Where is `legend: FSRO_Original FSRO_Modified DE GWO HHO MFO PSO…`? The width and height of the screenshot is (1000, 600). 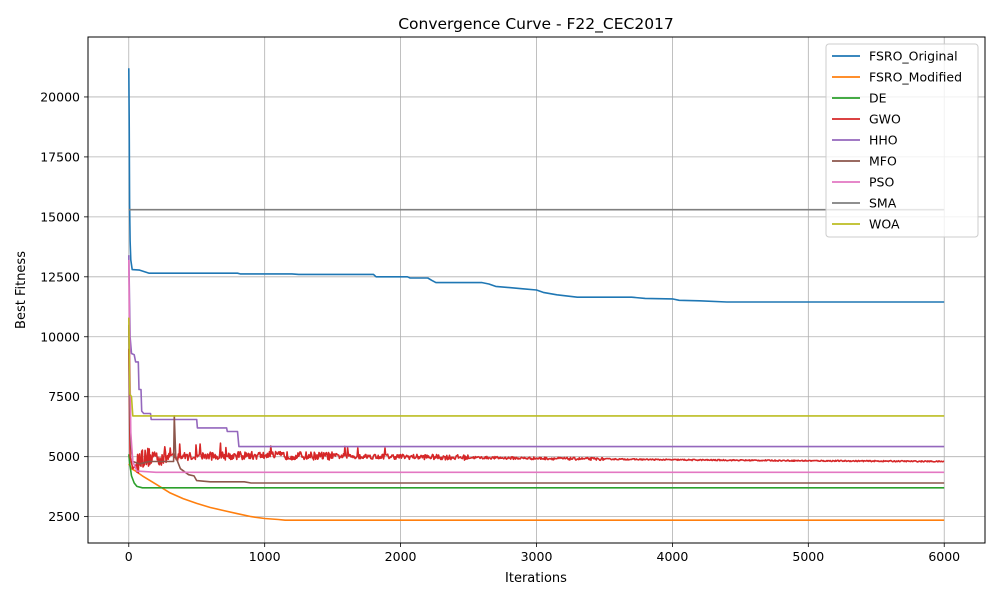
legend: FSRO_Original FSRO_Modified DE GWO HHO MFO PSO… is located at coordinates (902, 140).